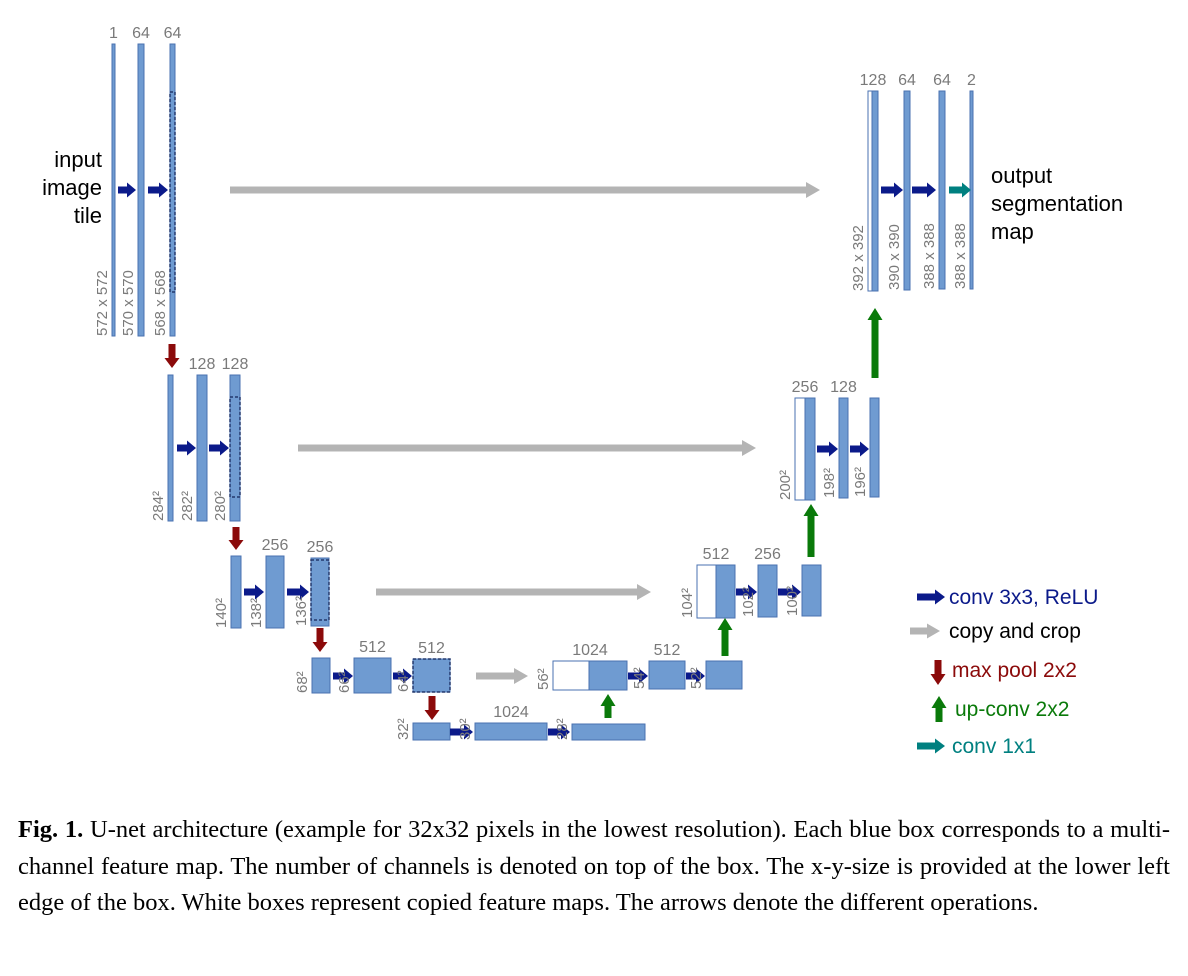 Image resolution: width=1188 pixels, height=976 pixels. I want to click on feature-map-u1a, so click(875, 191).